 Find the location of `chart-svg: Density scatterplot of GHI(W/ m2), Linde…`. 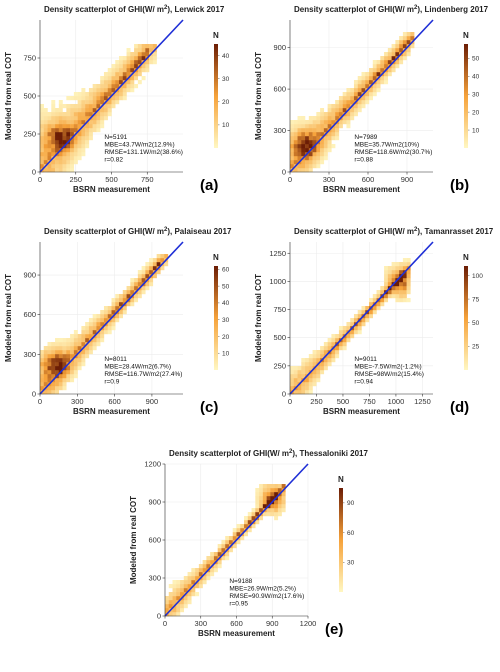

chart-svg: Density scatterplot of GHI(W/ m2), Linde… is located at coordinates (371, 99).